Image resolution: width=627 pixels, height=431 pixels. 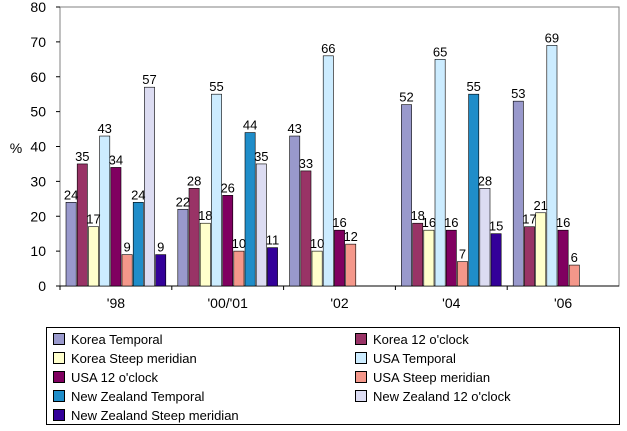 I want to click on legend-label: USA Steep meridian, so click(x=432, y=377).